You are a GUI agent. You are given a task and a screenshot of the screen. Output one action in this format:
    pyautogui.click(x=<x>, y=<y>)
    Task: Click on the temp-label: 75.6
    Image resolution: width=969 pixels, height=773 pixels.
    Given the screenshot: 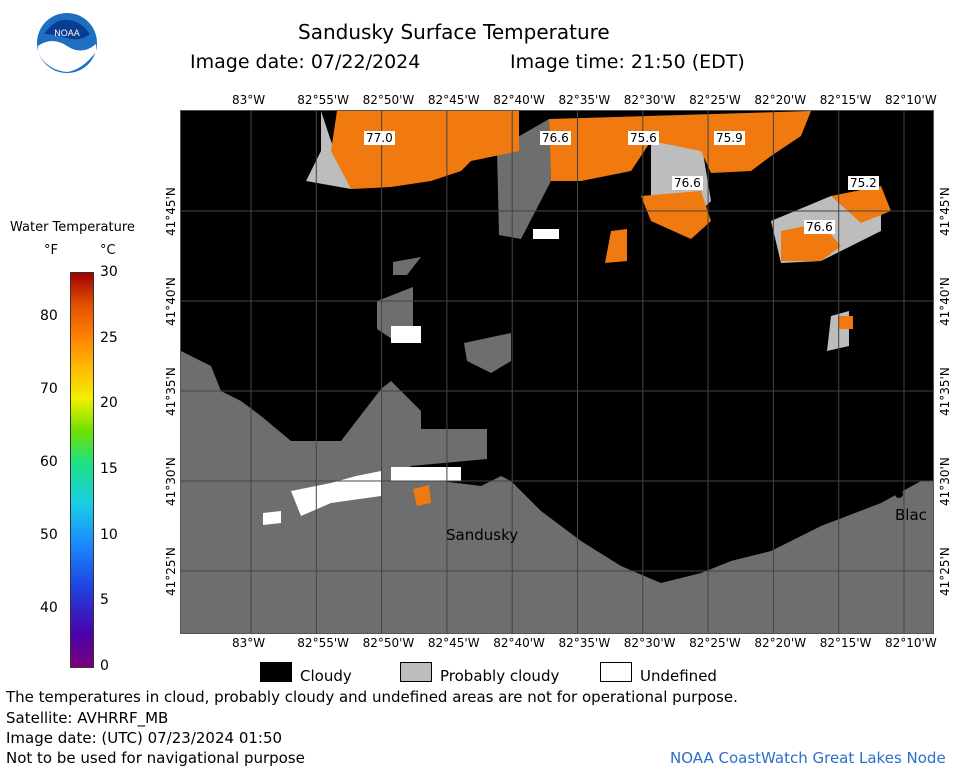 What is the action you would take?
    pyautogui.click(x=643, y=138)
    